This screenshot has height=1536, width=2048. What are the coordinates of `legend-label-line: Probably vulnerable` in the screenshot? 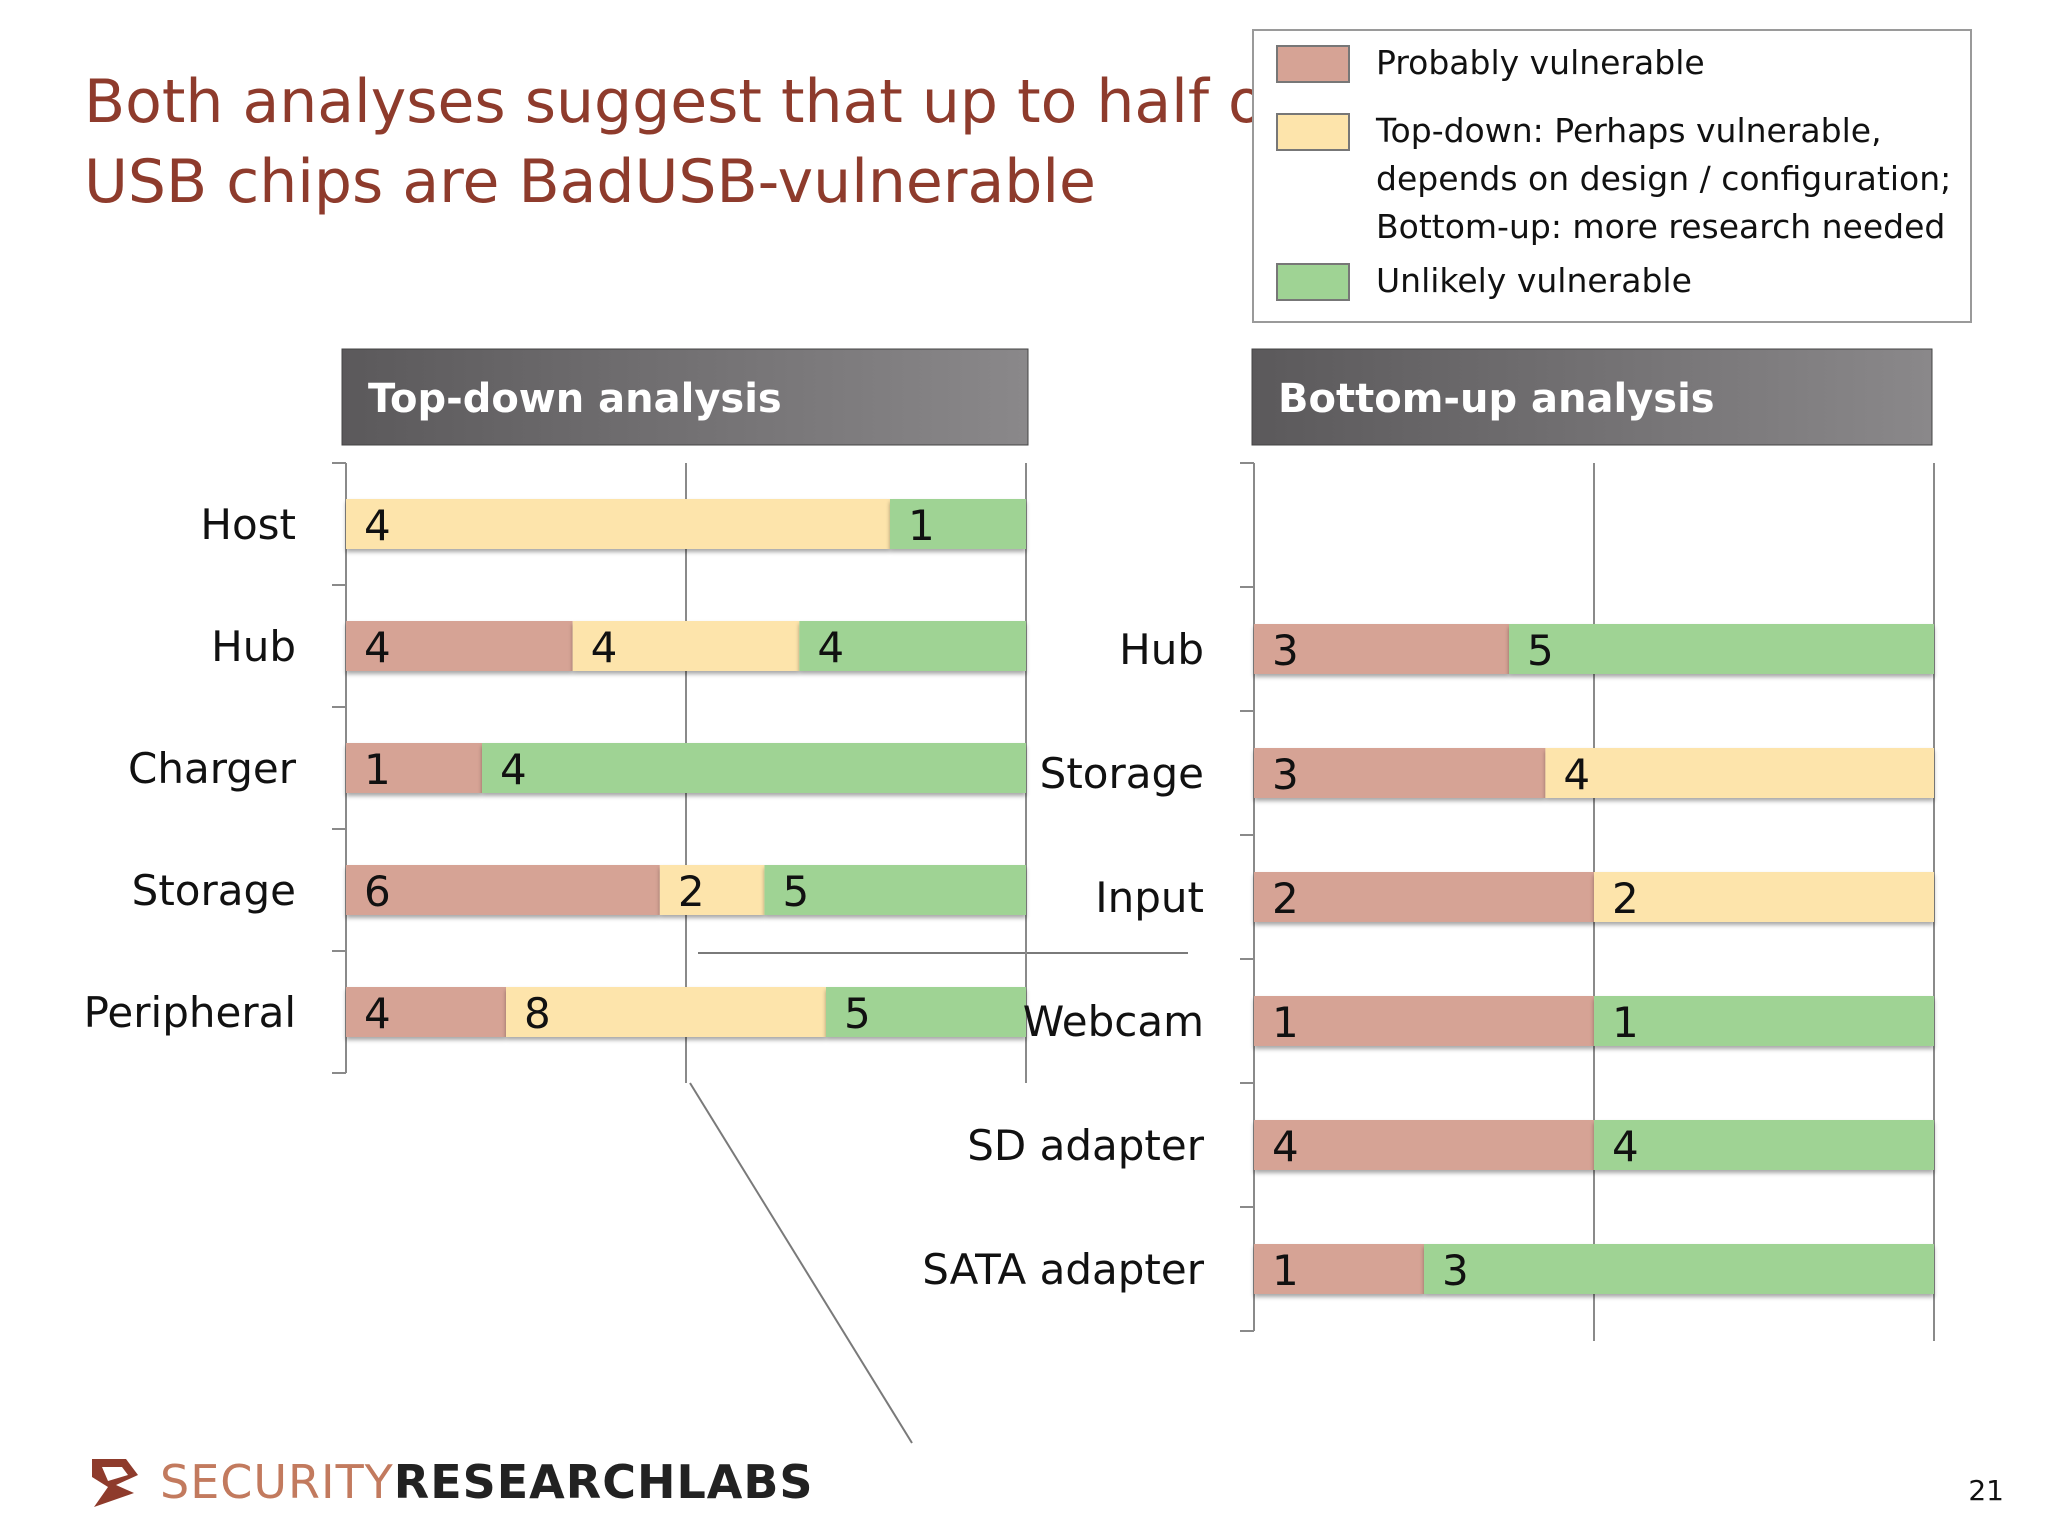 It's located at (1540, 62).